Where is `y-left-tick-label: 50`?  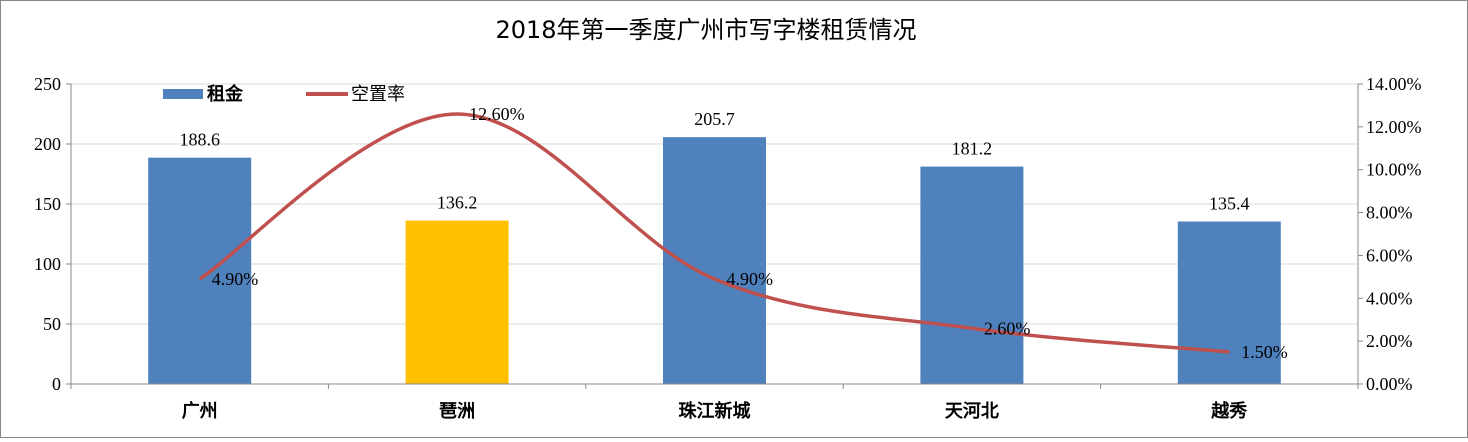 y-left-tick-label: 50 is located at coordinates (52, 324).